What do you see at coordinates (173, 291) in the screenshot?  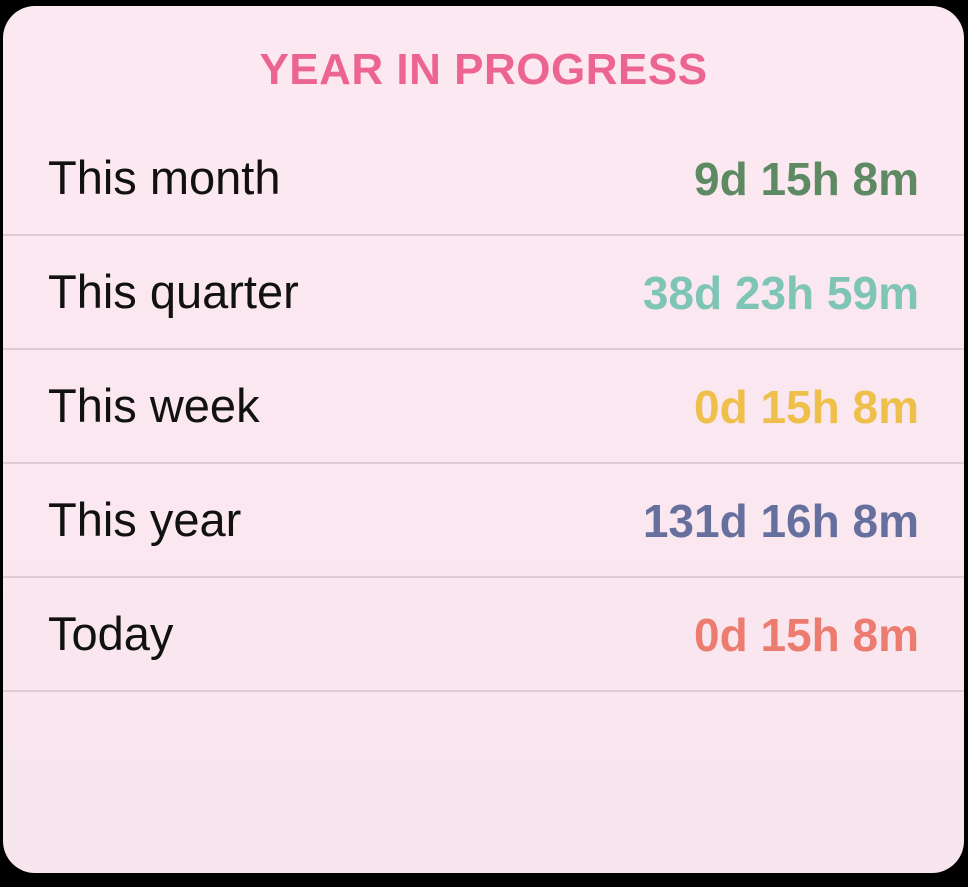 I see `row-label: This quarter` at bounding box center [173, 291].